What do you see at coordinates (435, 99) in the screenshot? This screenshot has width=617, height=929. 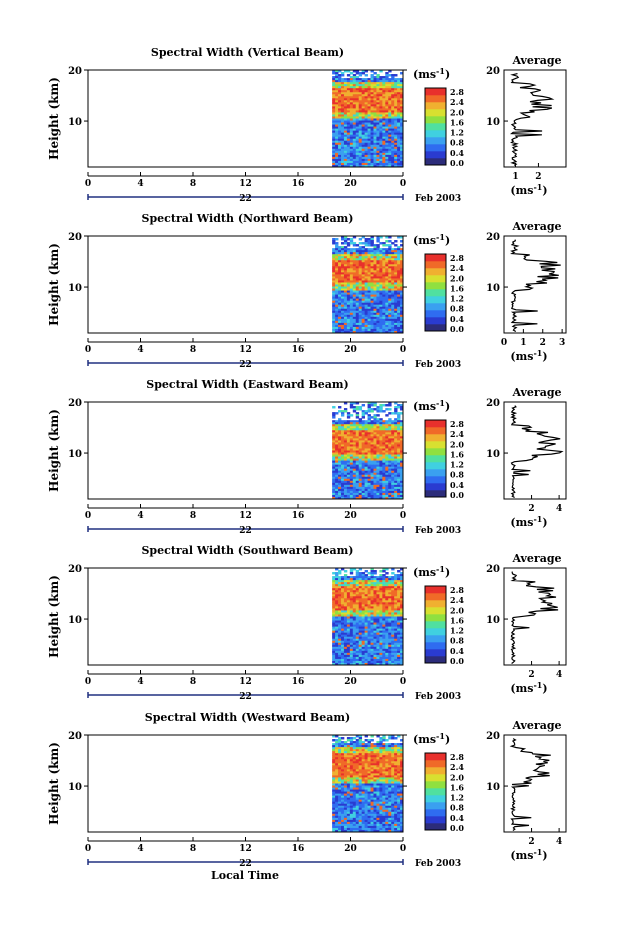 I see `colorbar-swatch` at bounding box center [435, 99].